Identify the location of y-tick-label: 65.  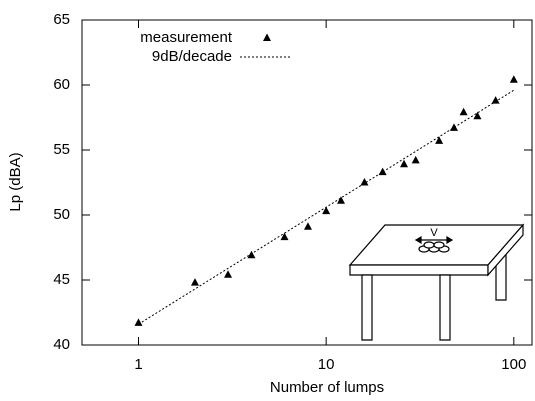
(61, 19).